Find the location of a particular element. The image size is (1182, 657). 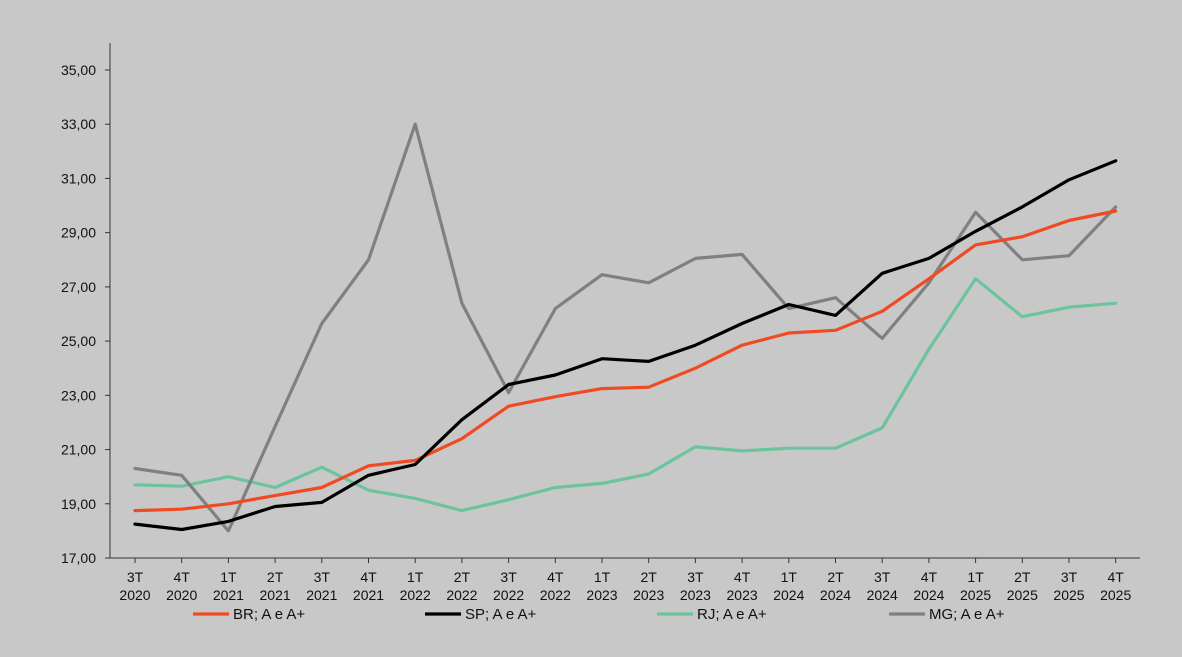

legend-item: BR; A e A+ is located at coordinates (249, 614).